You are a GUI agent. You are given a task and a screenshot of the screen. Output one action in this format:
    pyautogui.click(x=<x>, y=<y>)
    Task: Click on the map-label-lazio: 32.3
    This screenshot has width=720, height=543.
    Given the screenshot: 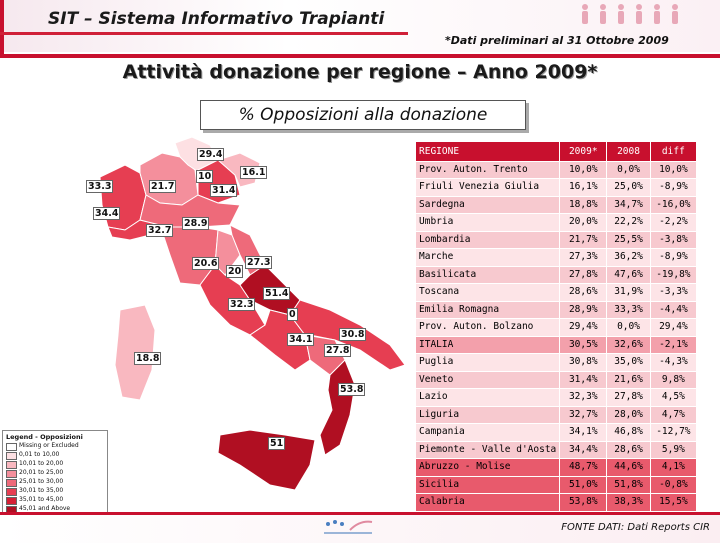 What is the action you would take?
    pyautogui.click(x=242, y=304)
    